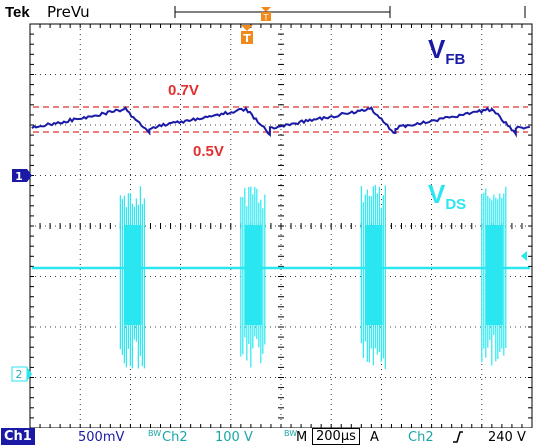  I want to click on record-trigger-letter: T, so click(266, 17).